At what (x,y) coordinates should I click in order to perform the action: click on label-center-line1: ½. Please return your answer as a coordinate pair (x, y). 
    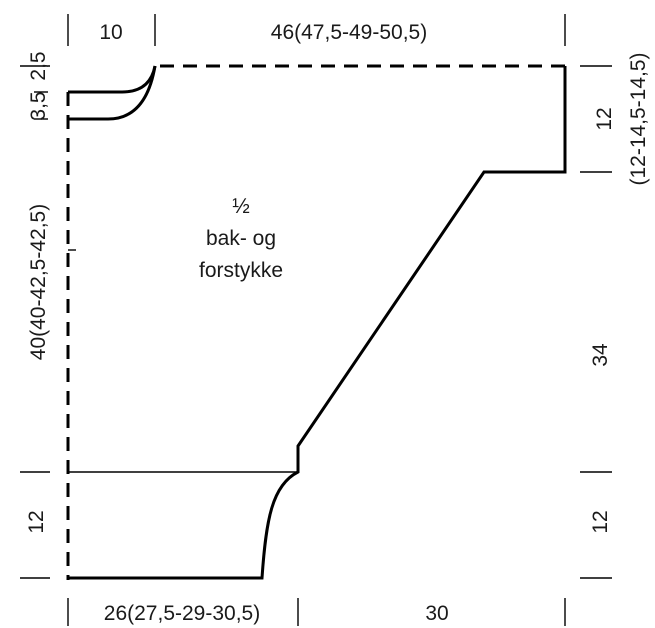
    Looking at the image, I should click on (241, 206).